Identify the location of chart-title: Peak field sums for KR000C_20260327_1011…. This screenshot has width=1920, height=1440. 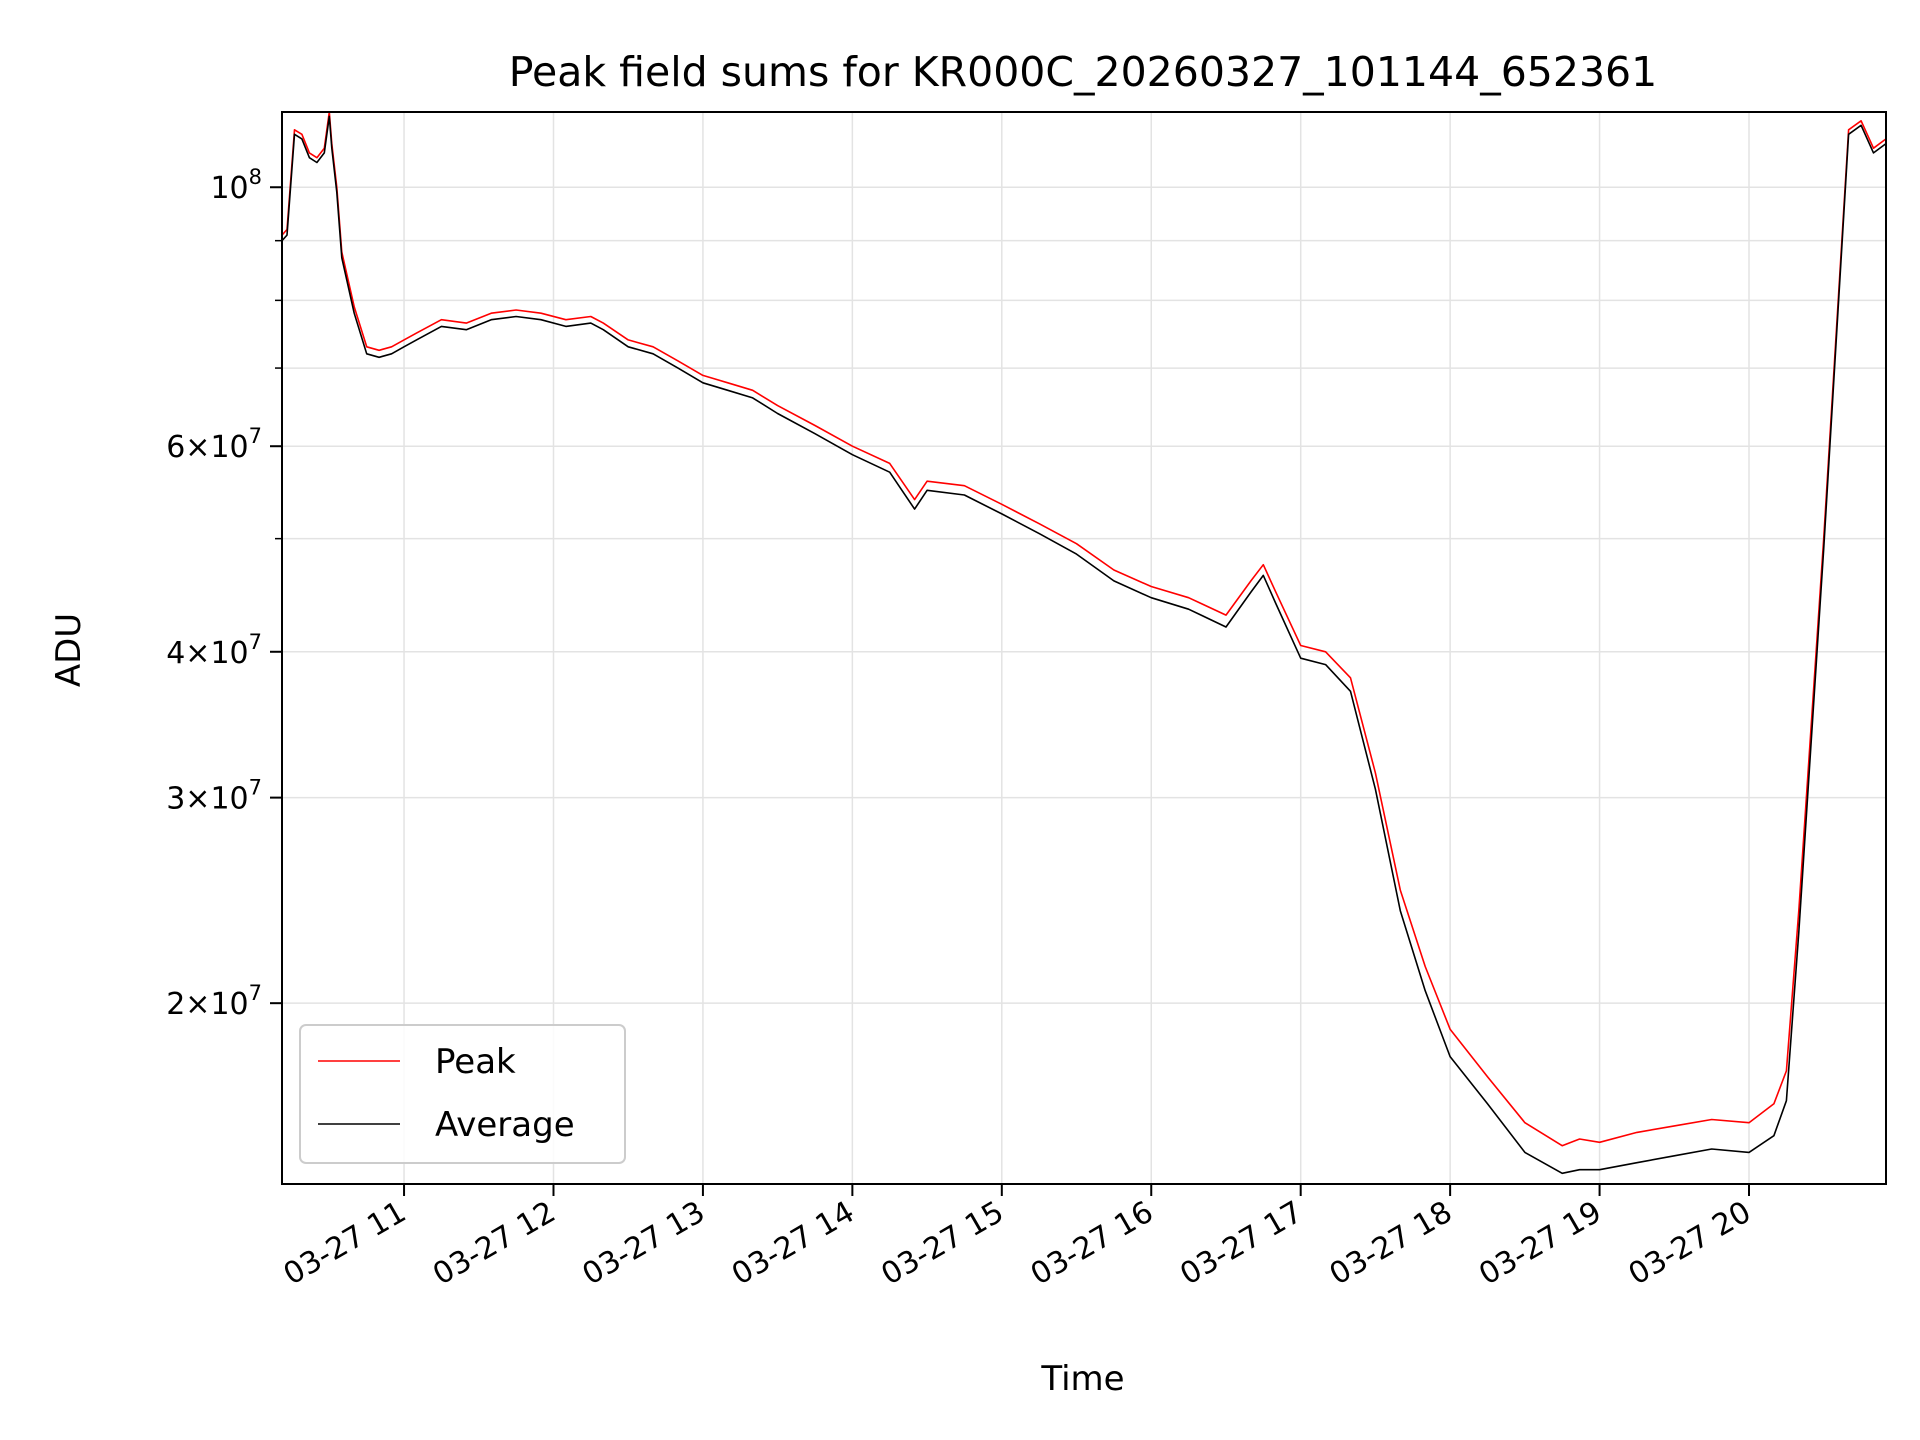
(1083, 72).